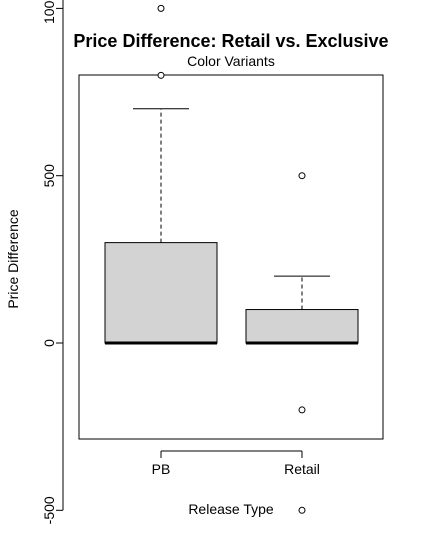 The width and height of the screenshot is (424, 538). What do you see at coordinates (13, 259) in the screenshot?
I see `y-axis-label: Price Difference` at bounding box center [13, 259].